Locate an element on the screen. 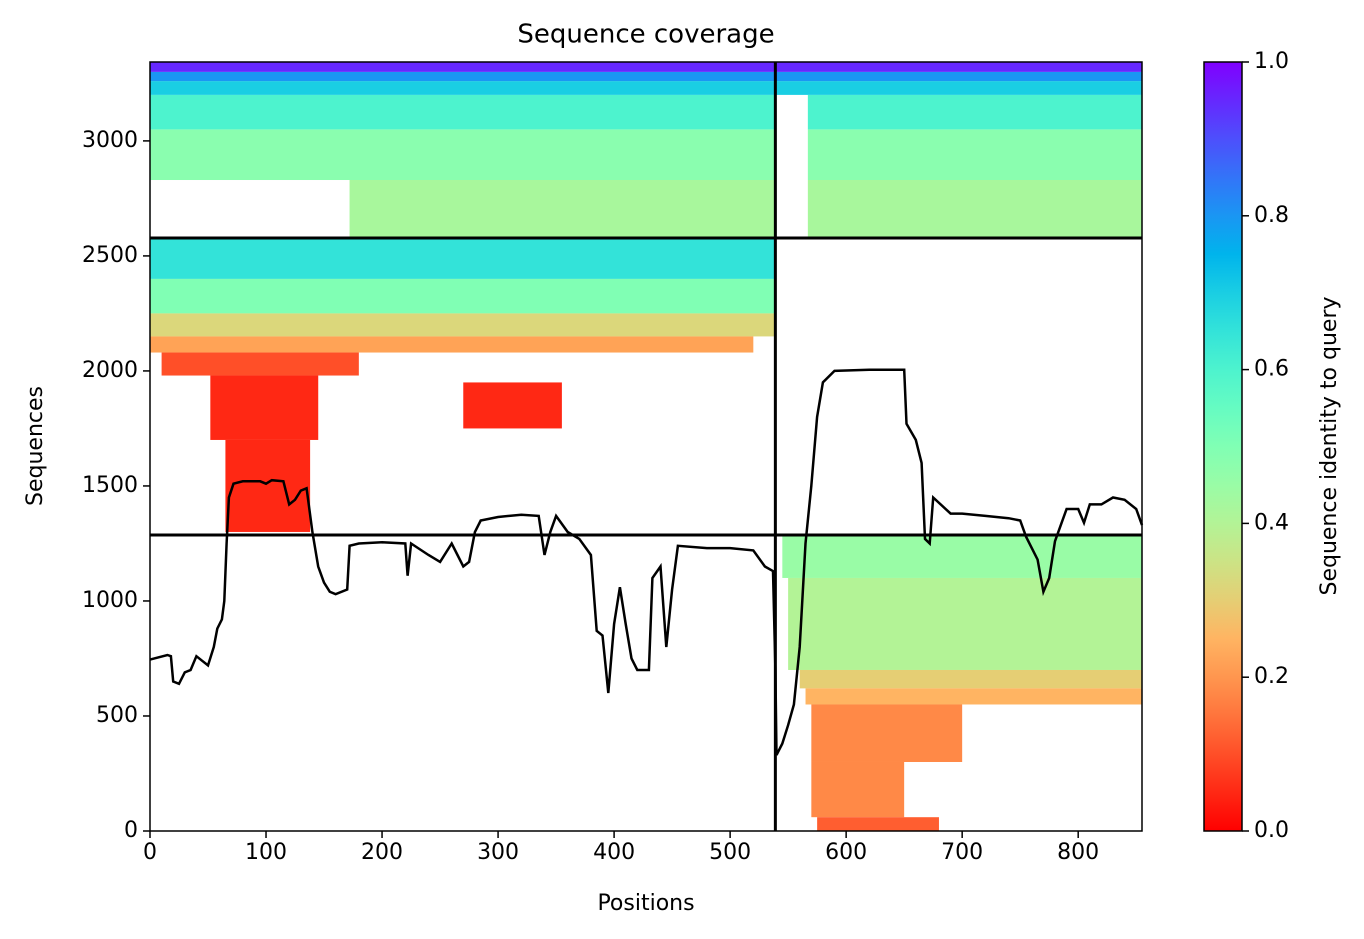  colorbar-tick-label: 0.8 is located at coordinates (1271, 215).